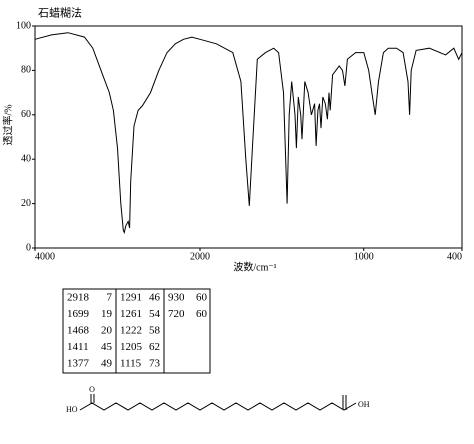  What do you see at coordinates (155, 298) in the screenshot?
I see `table-cell: 46` at bounding box center [155, 298].